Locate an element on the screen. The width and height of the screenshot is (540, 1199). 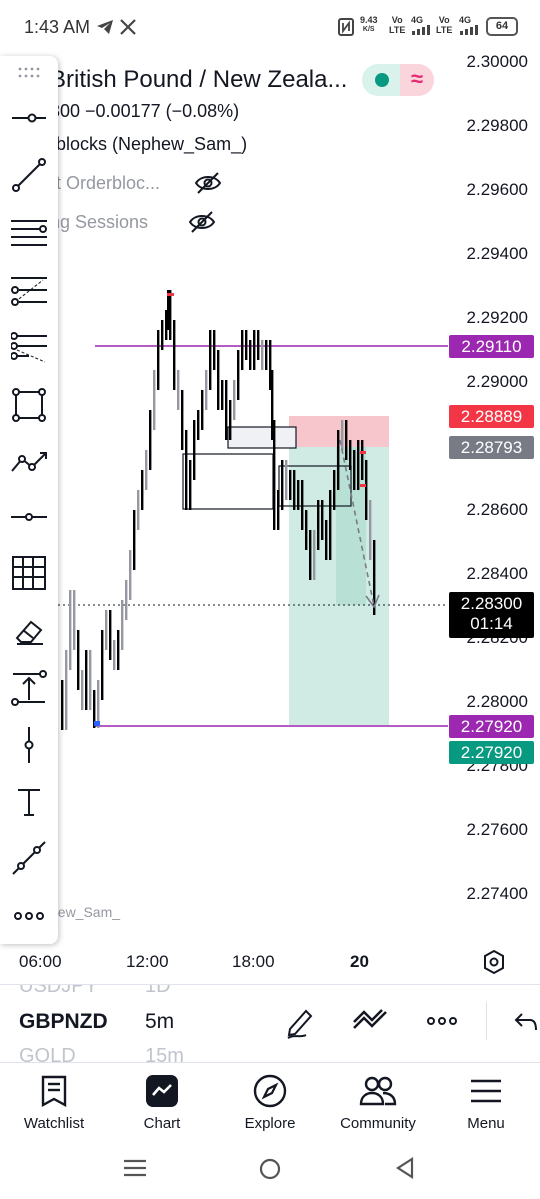
nav-explore: Explore is located at coordinates (270, 1103).